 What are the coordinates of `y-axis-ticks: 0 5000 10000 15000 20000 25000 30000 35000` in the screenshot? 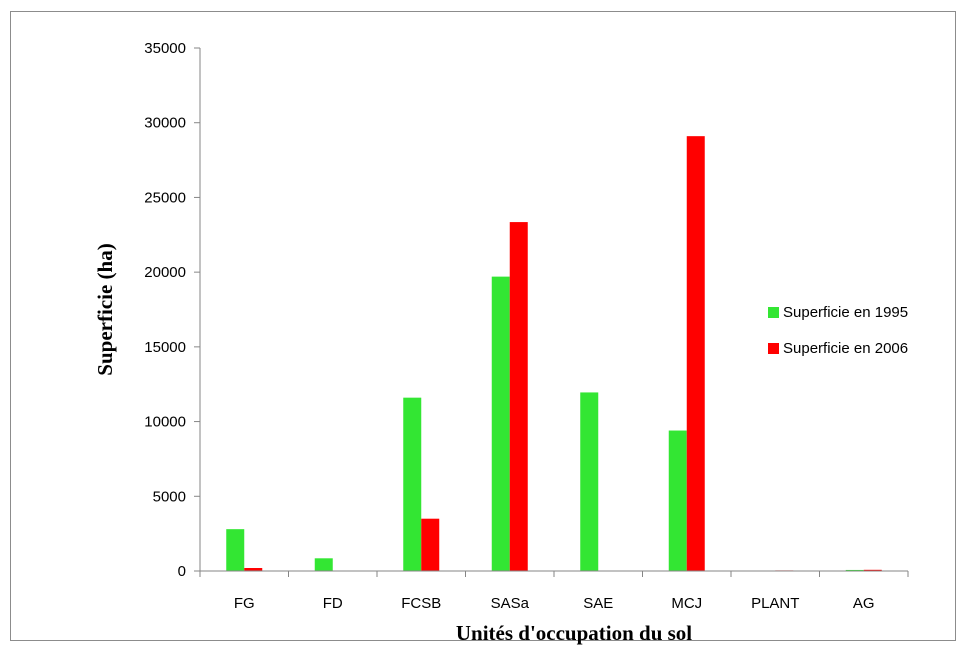 It's located at (172, 310).